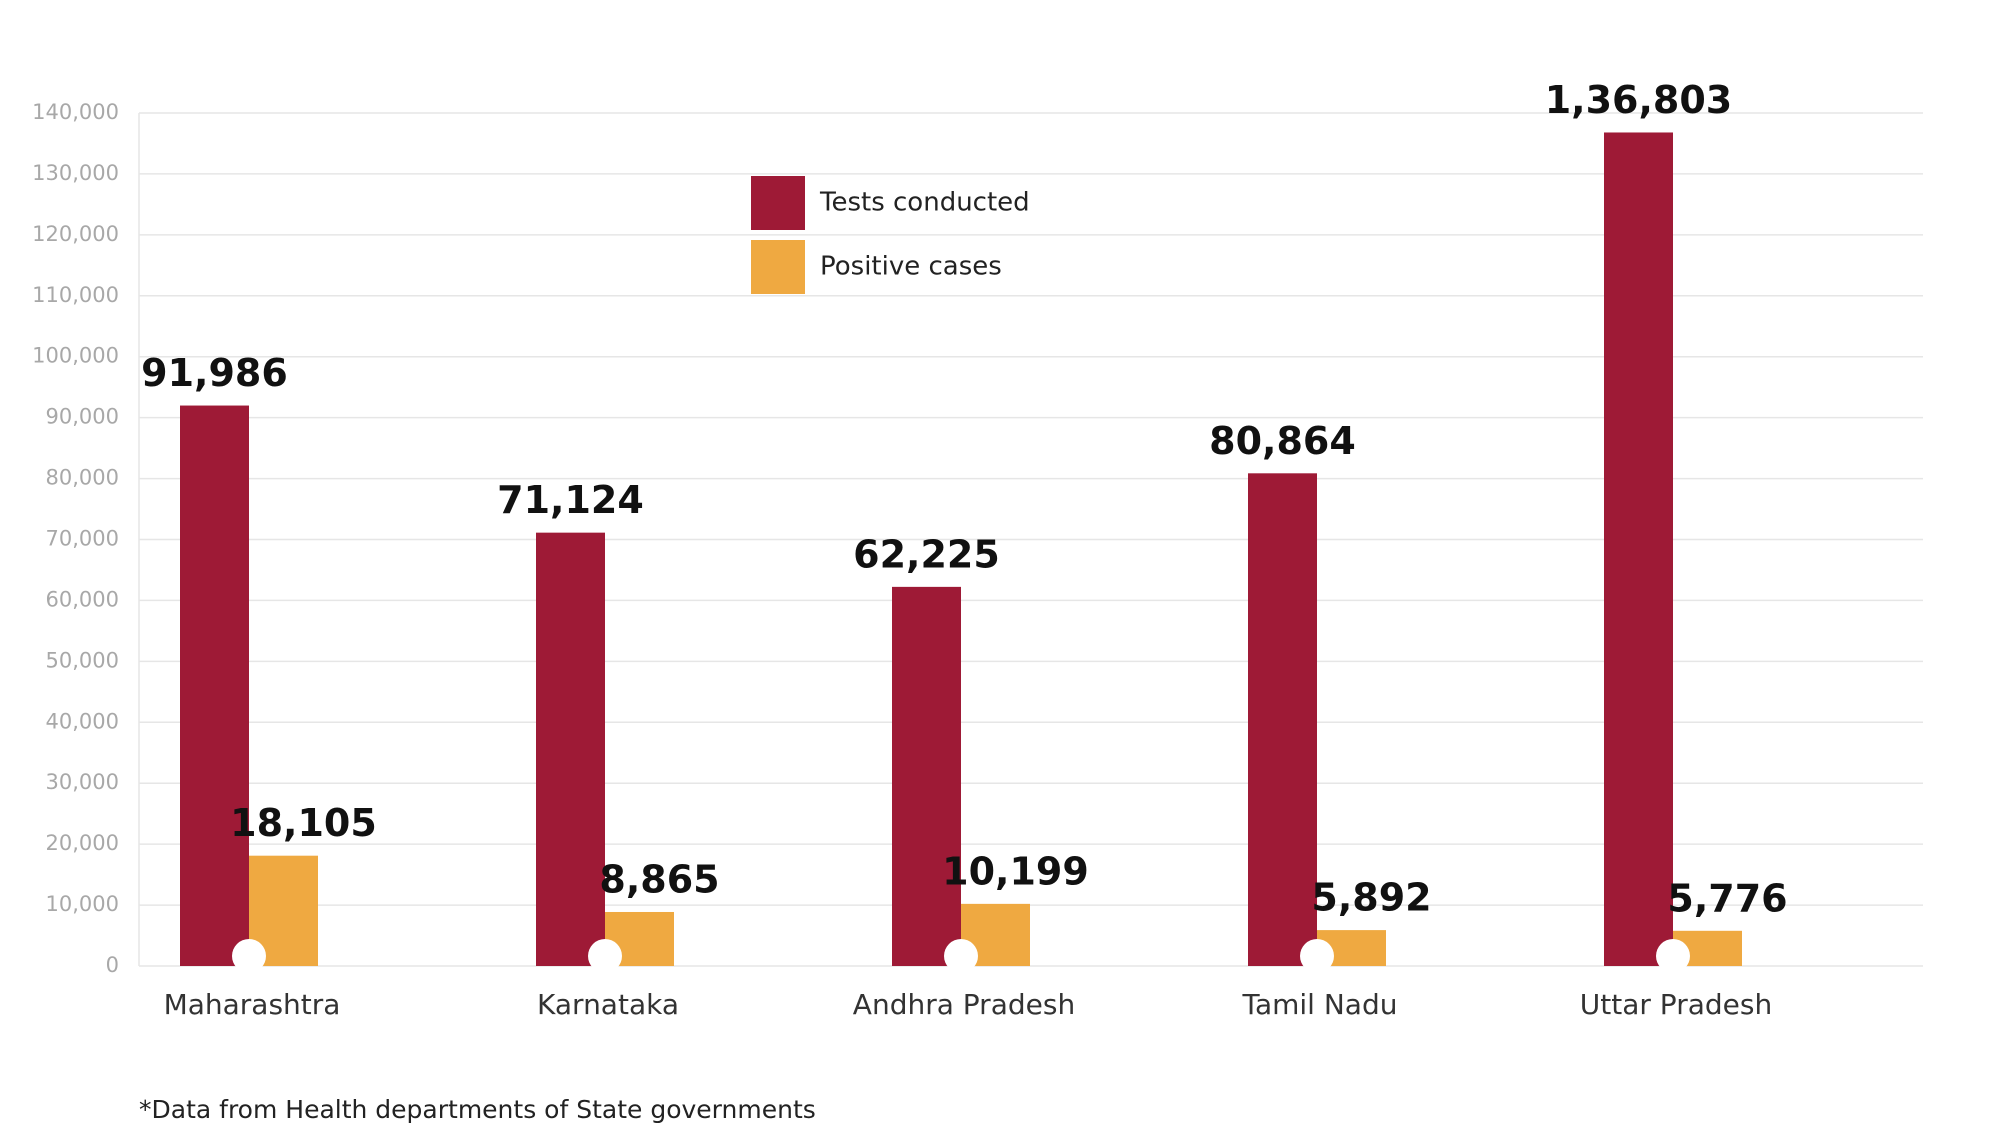 This screenshot has width=1991, height=1135. I want to click on y-tick-label: 130,000, so click(75, 173).